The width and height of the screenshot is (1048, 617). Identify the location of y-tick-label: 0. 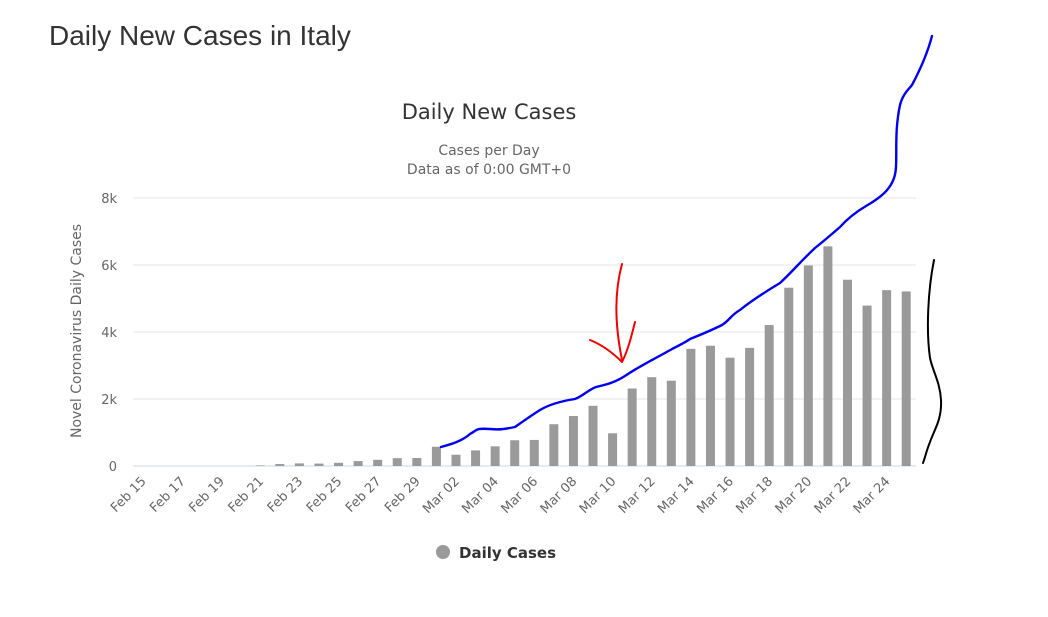
(113, 467).